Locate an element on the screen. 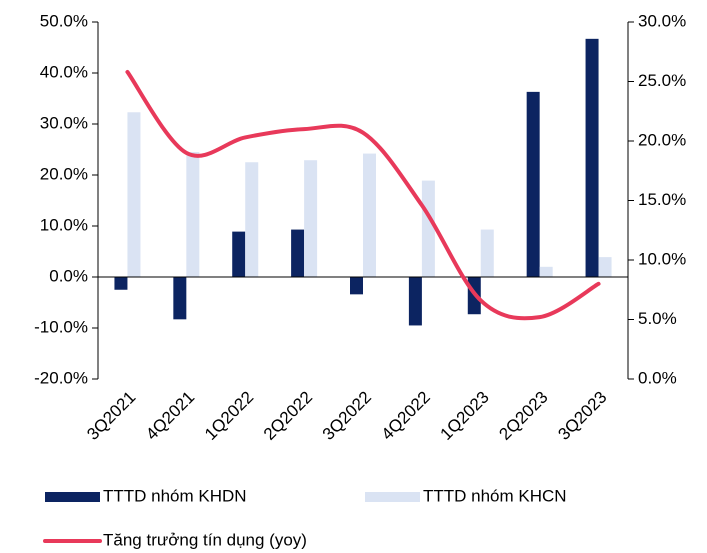  y2-tick-label: 20.0% is located at coordinates (662, 139).